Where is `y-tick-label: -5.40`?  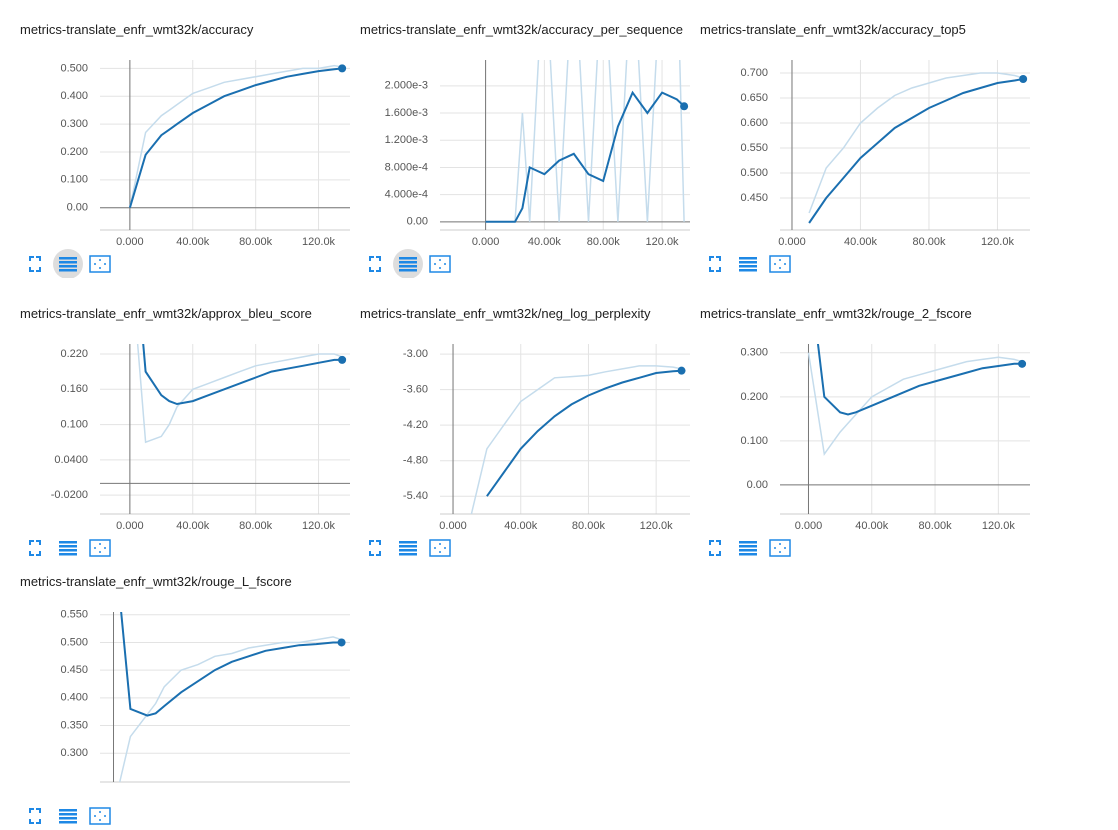
y-tick-label: -5.40 is located at coordinates (415, 496).